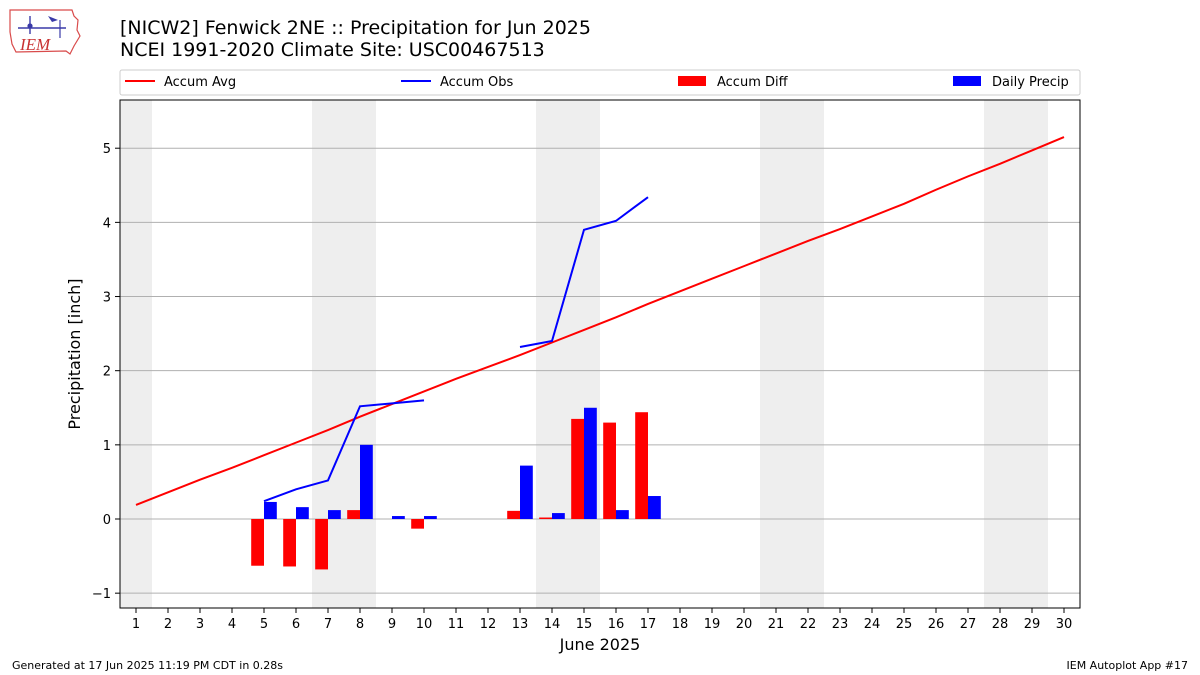  What do you see at coordinates (616, 624) in the screenshot?
I see `x-tick-label-16: 16` at bounding box center [616, 624].